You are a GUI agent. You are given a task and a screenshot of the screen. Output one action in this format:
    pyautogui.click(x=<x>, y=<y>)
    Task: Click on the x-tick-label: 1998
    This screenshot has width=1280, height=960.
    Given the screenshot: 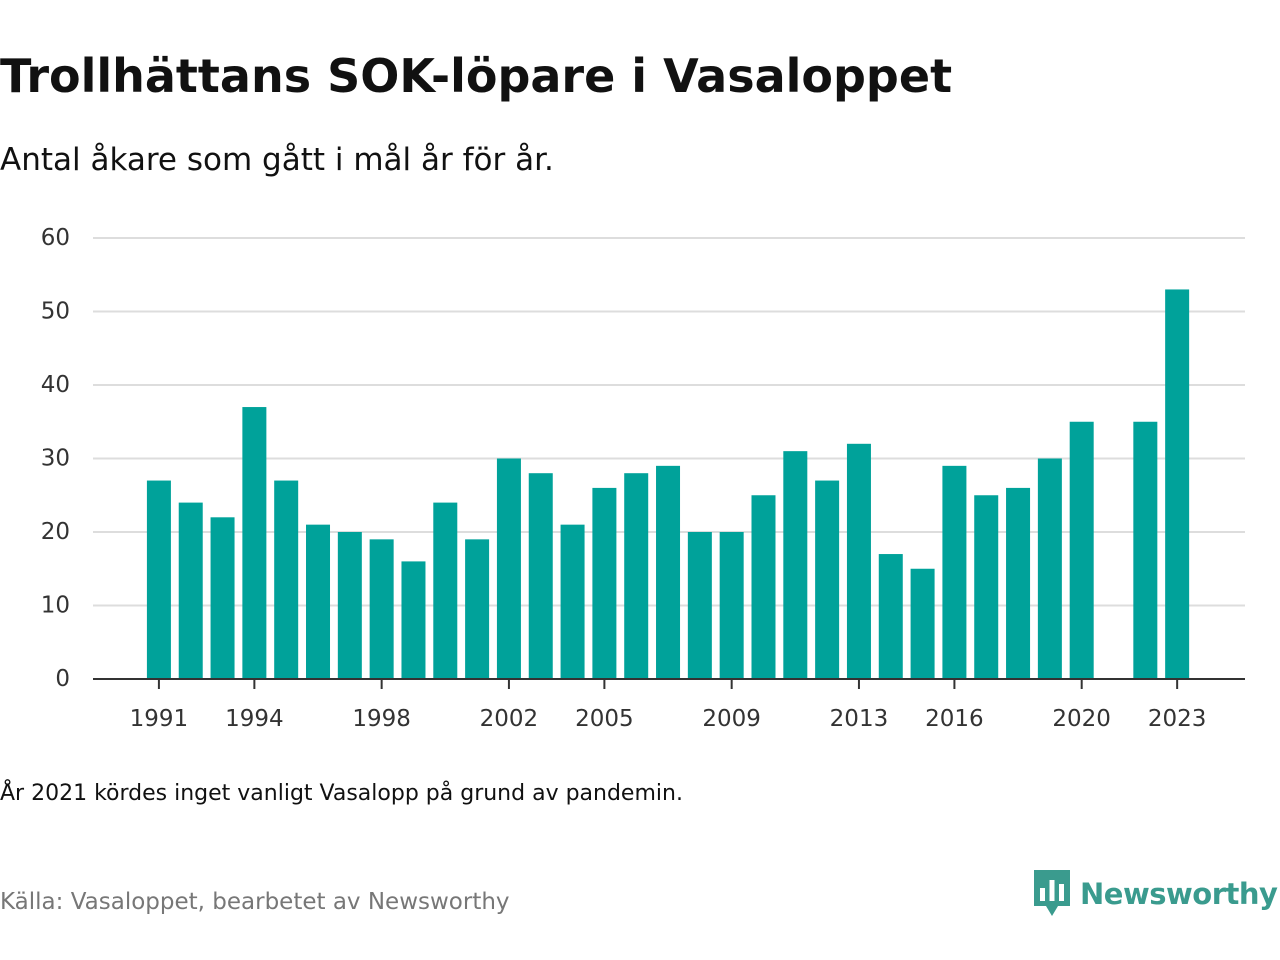 What is the action you would take?
    pyautogui.click(x=381, y=719)
    